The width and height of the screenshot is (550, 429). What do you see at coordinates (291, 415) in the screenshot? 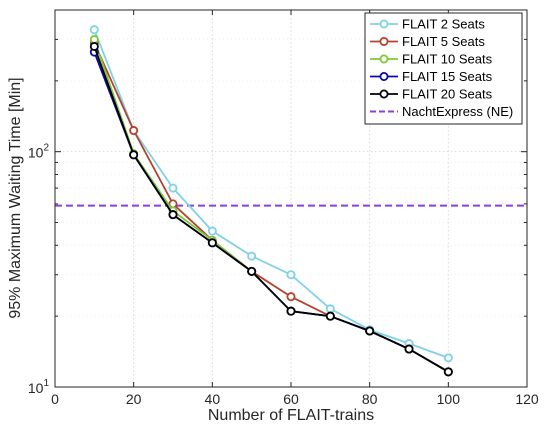
I see `x-axis-label: Number of FLAIT-trains` at bounding box center [291, 415].